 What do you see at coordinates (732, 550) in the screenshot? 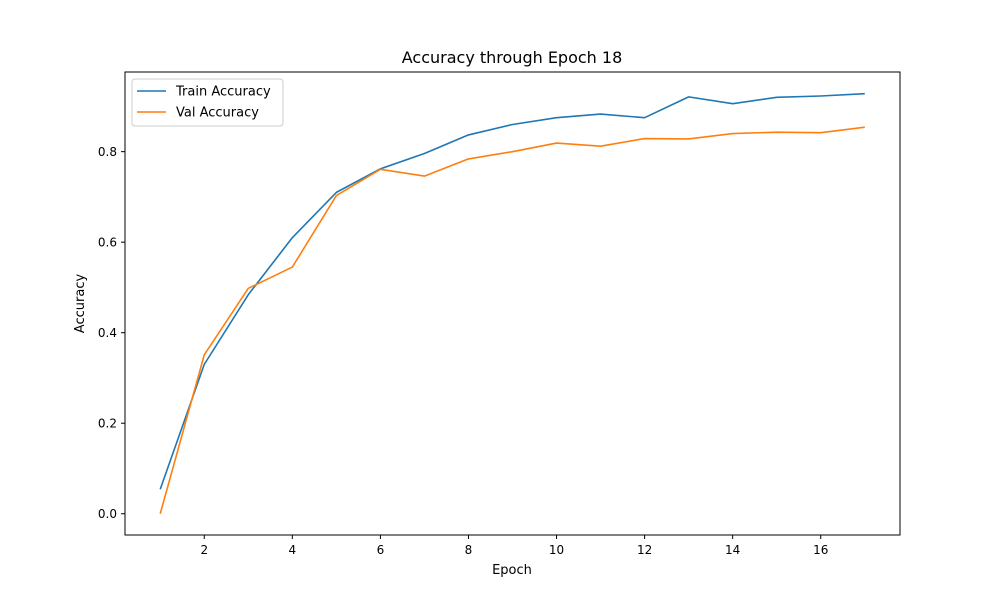
I see `x-tick-label: 14` at bounding box center [732, 550].